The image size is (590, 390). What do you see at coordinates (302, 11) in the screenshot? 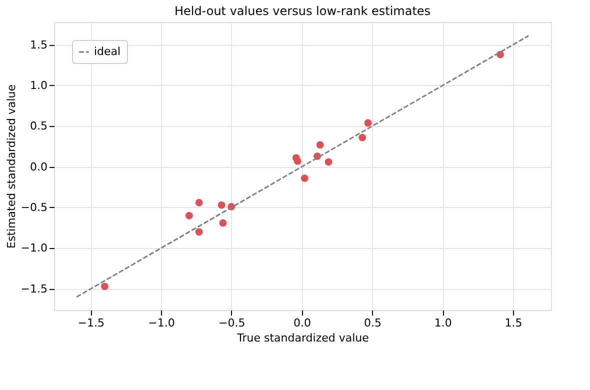
I see `chart-title: Held-out values versus low-rank estimates` at bounding box center [302, 11].